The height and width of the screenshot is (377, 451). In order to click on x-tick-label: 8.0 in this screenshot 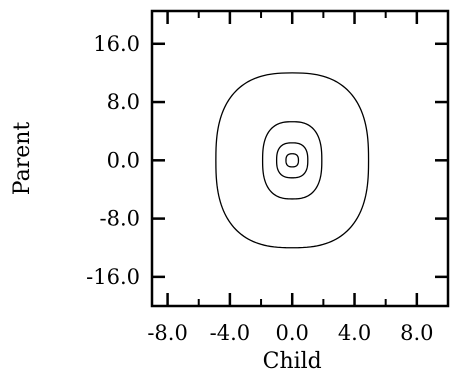, I will do `click(416, 333)`.